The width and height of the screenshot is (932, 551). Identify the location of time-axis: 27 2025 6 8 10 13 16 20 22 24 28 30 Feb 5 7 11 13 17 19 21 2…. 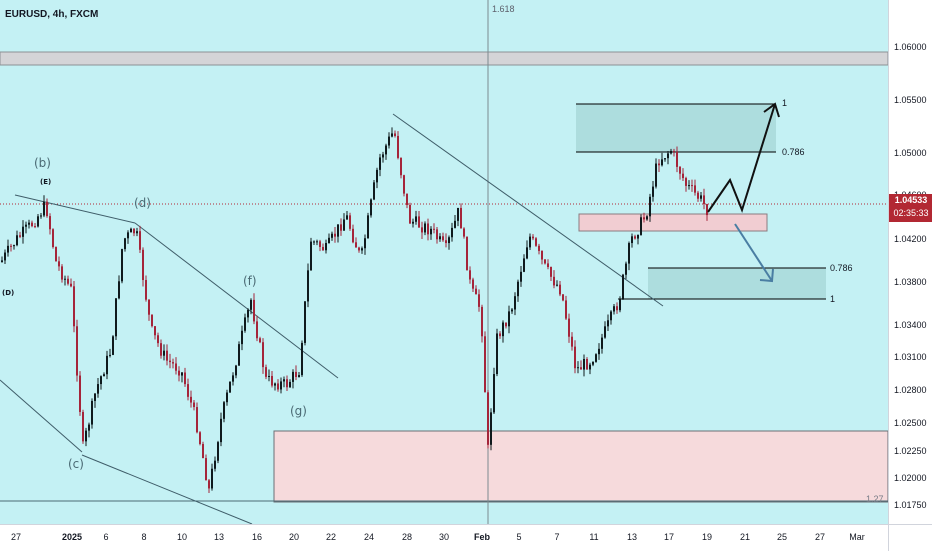
(444, 537).